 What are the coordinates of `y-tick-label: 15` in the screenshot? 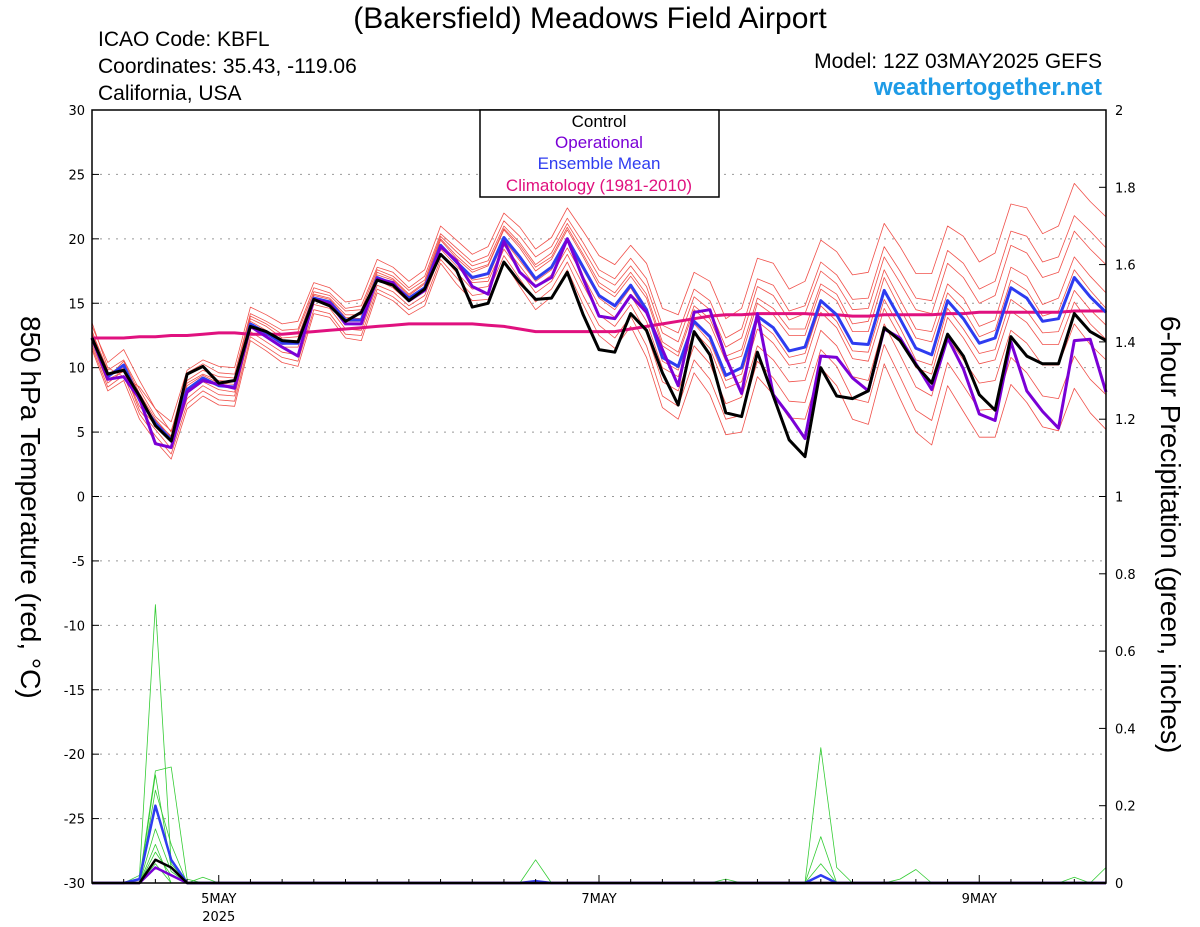 It's located at (76, 304).